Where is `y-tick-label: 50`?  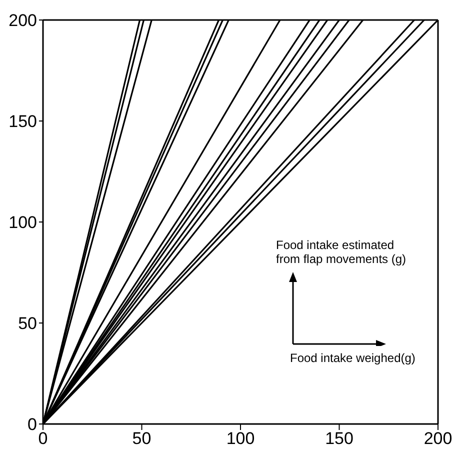 y-tick-label: 50 is located at coordinates (27, 324).